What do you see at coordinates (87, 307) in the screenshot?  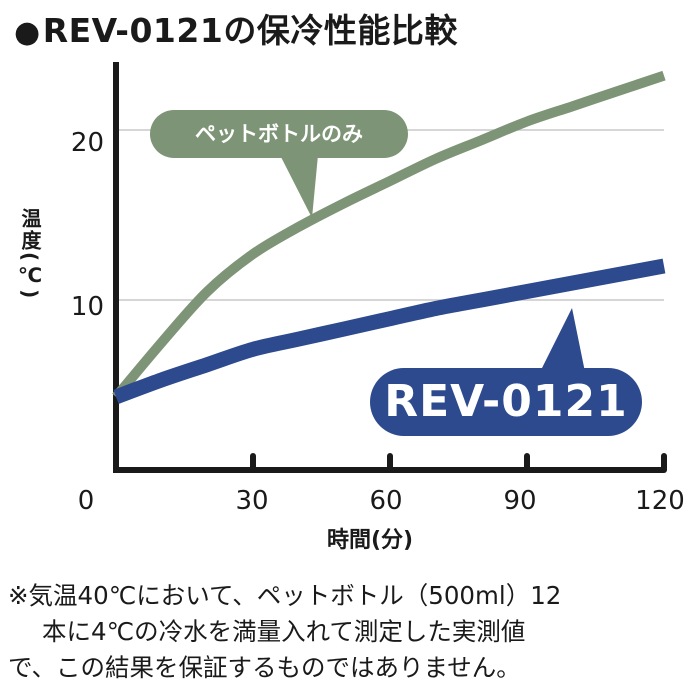 I see `y-tick-label: 10` at bounding box center [87, 307].